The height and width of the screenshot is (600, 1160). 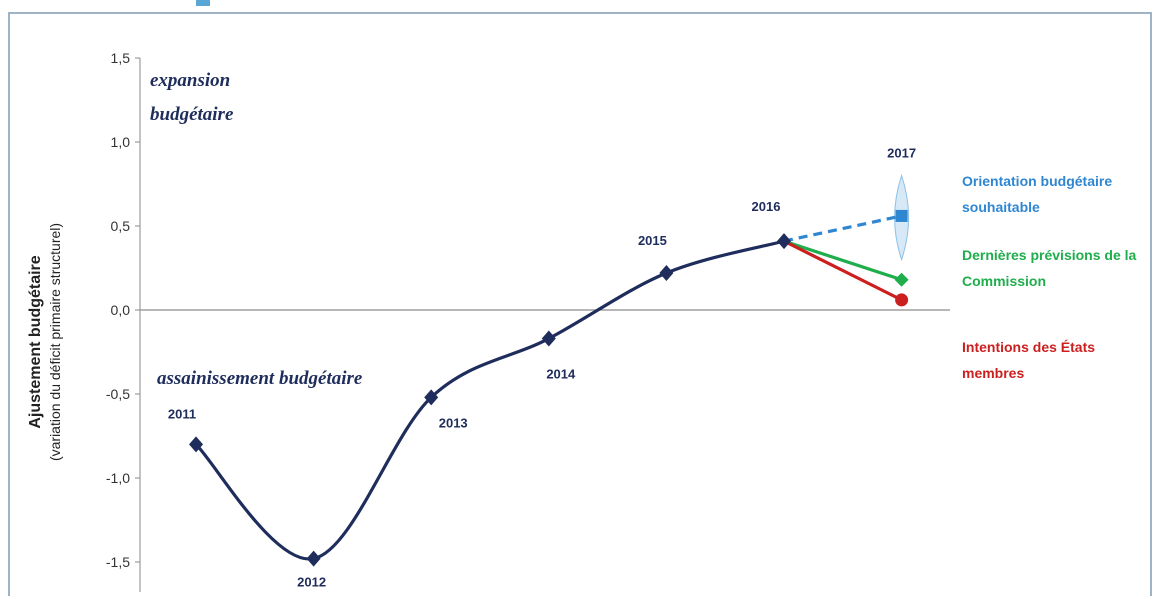 What do you see at coordinates (118, 562) in the screenshot?
I see `y-tick-label: -1,5` at bounding box center [118, 562].